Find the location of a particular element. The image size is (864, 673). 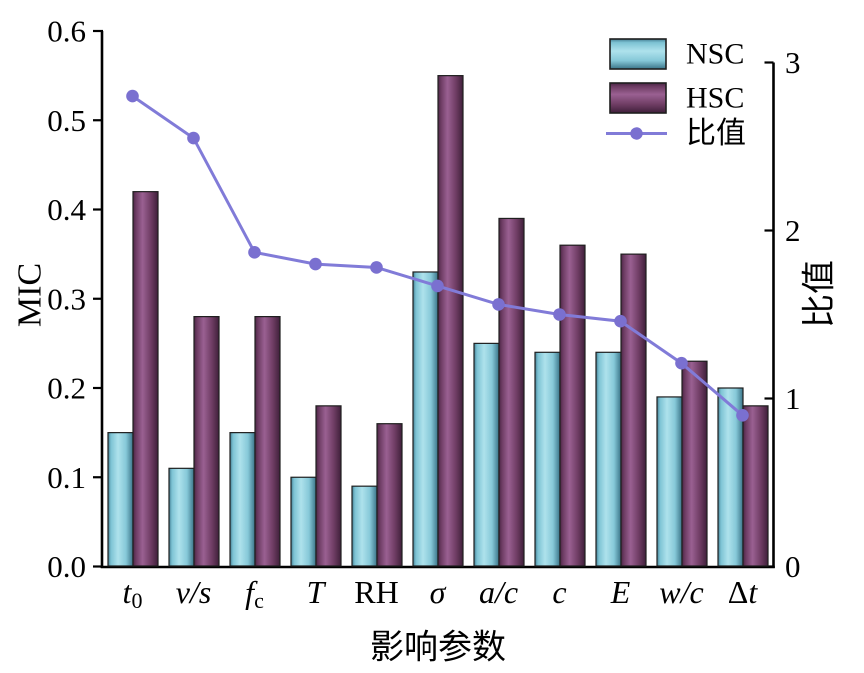

x-tick-label-segment: 0 is located at coordinates (136, 600).